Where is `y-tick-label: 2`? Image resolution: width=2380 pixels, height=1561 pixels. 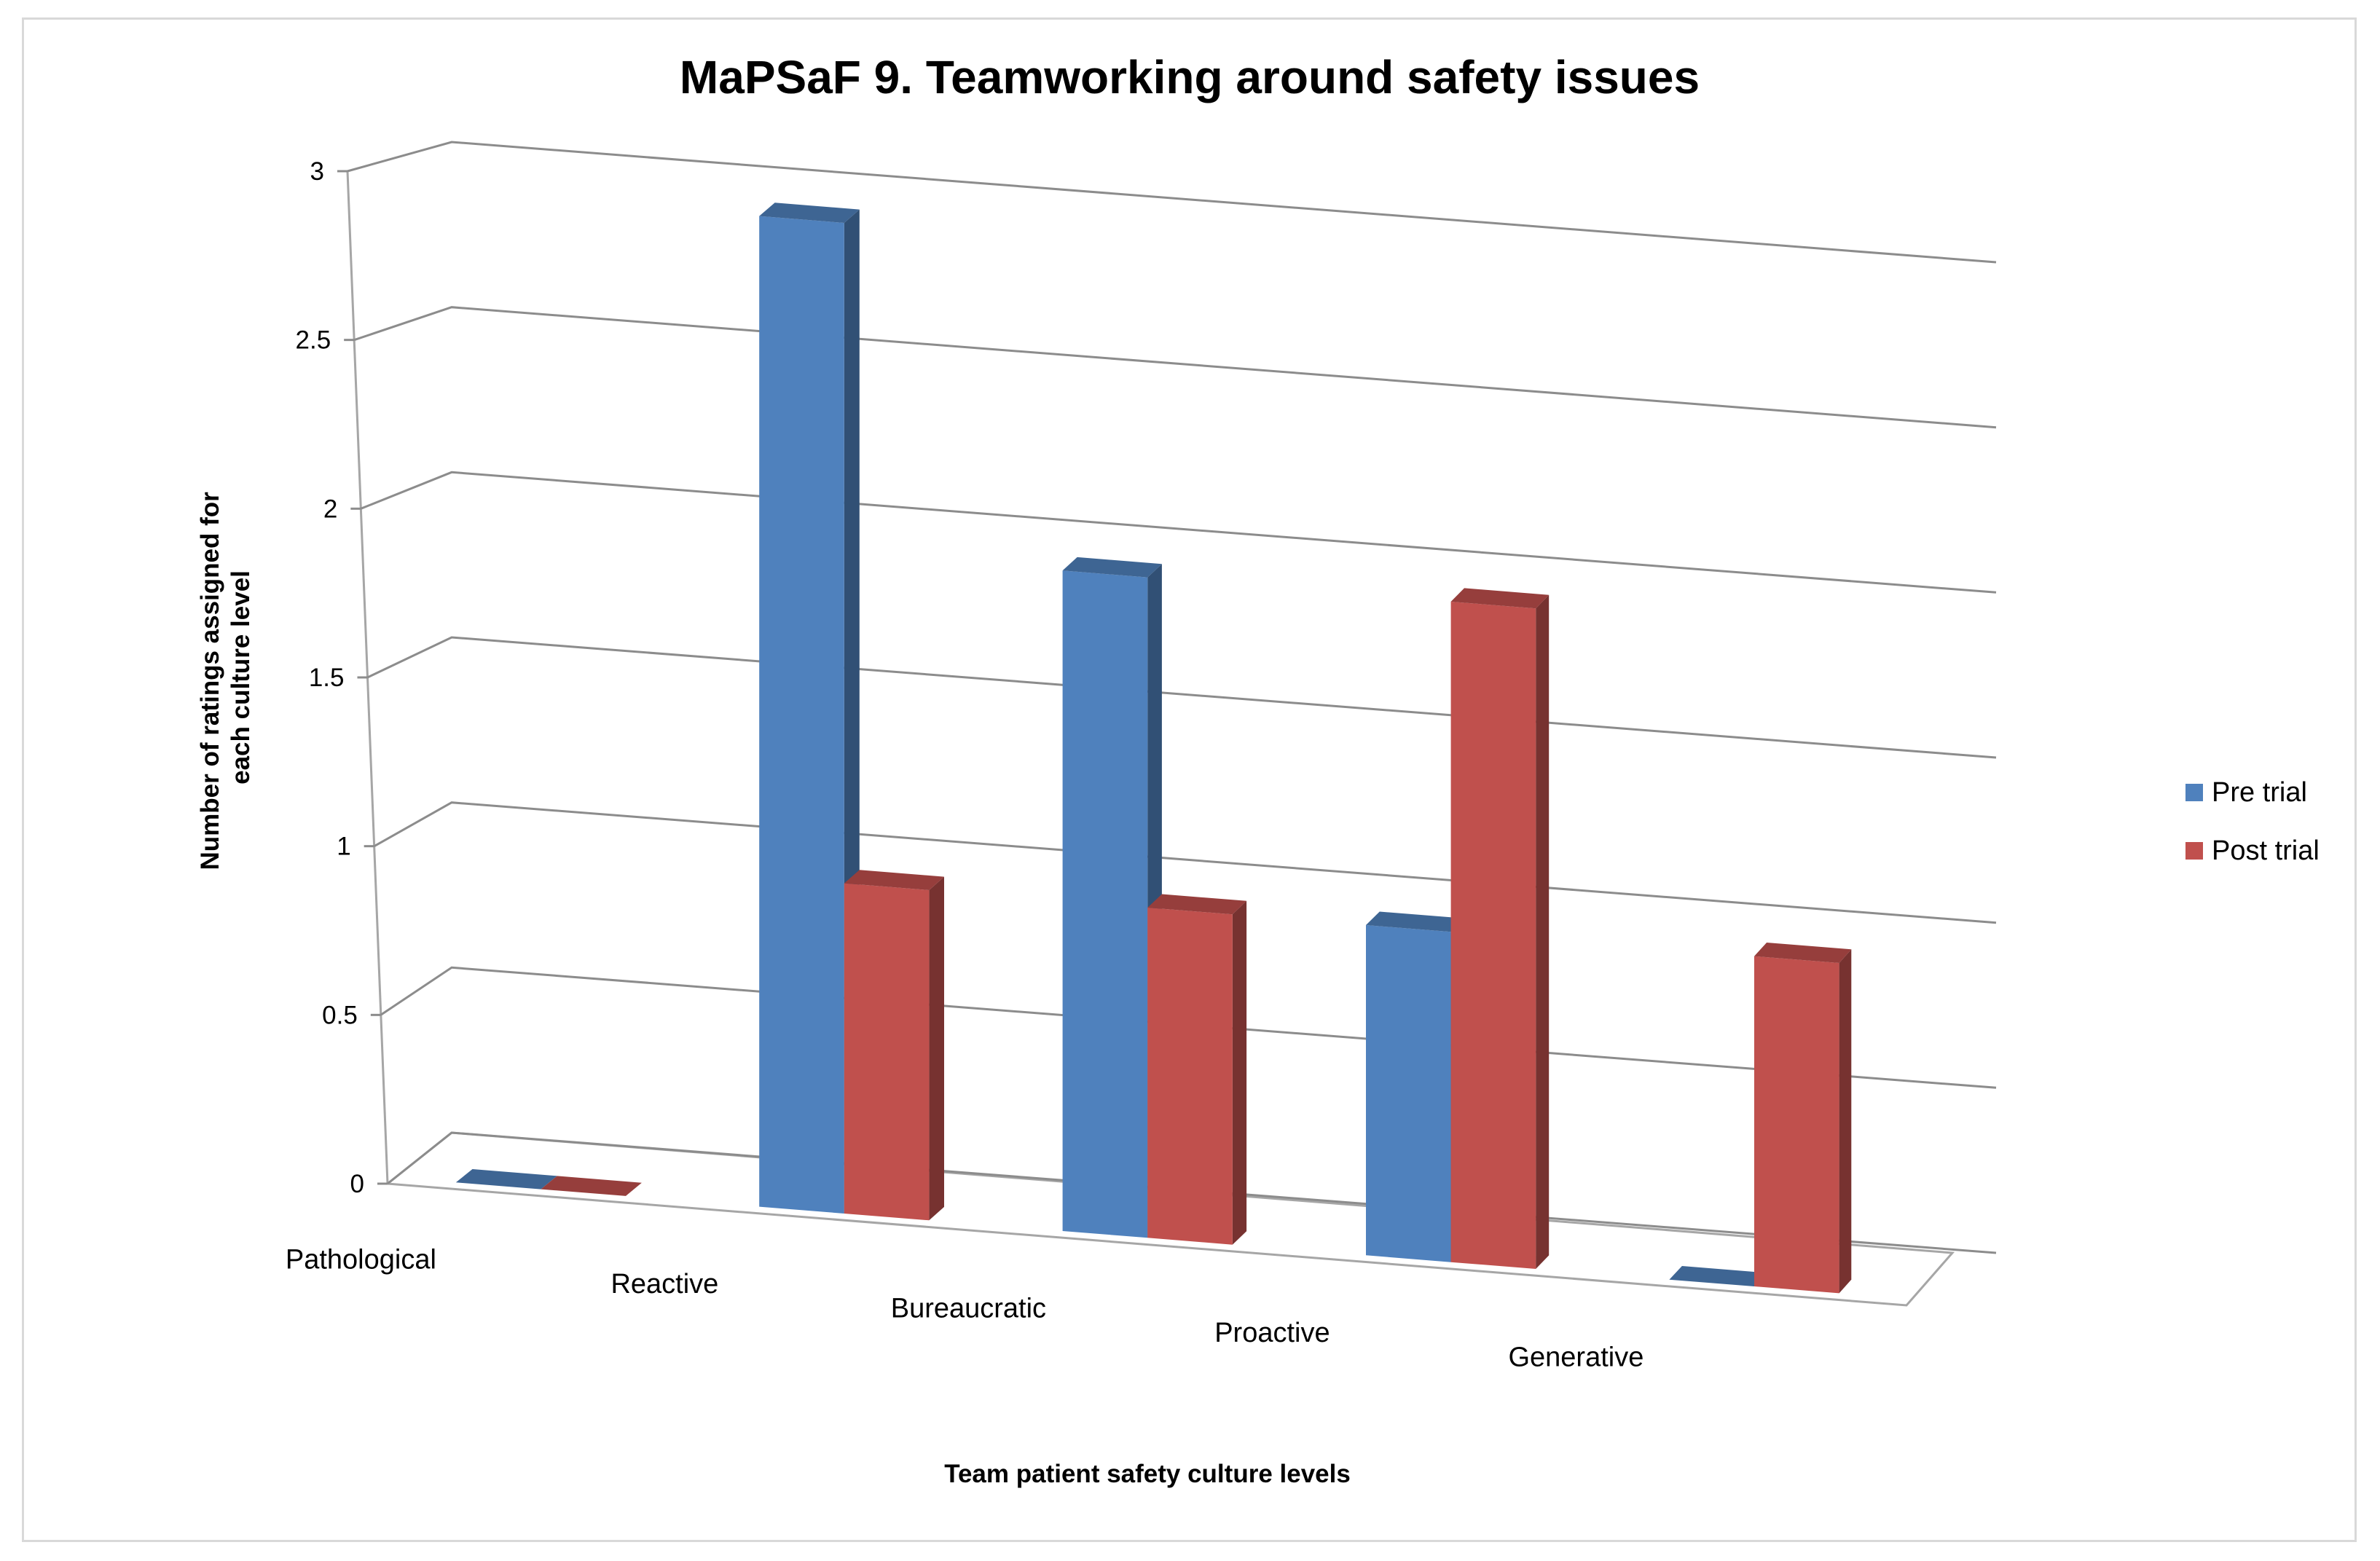 y-tick-label: 2 is located at coordinates (330, 509).